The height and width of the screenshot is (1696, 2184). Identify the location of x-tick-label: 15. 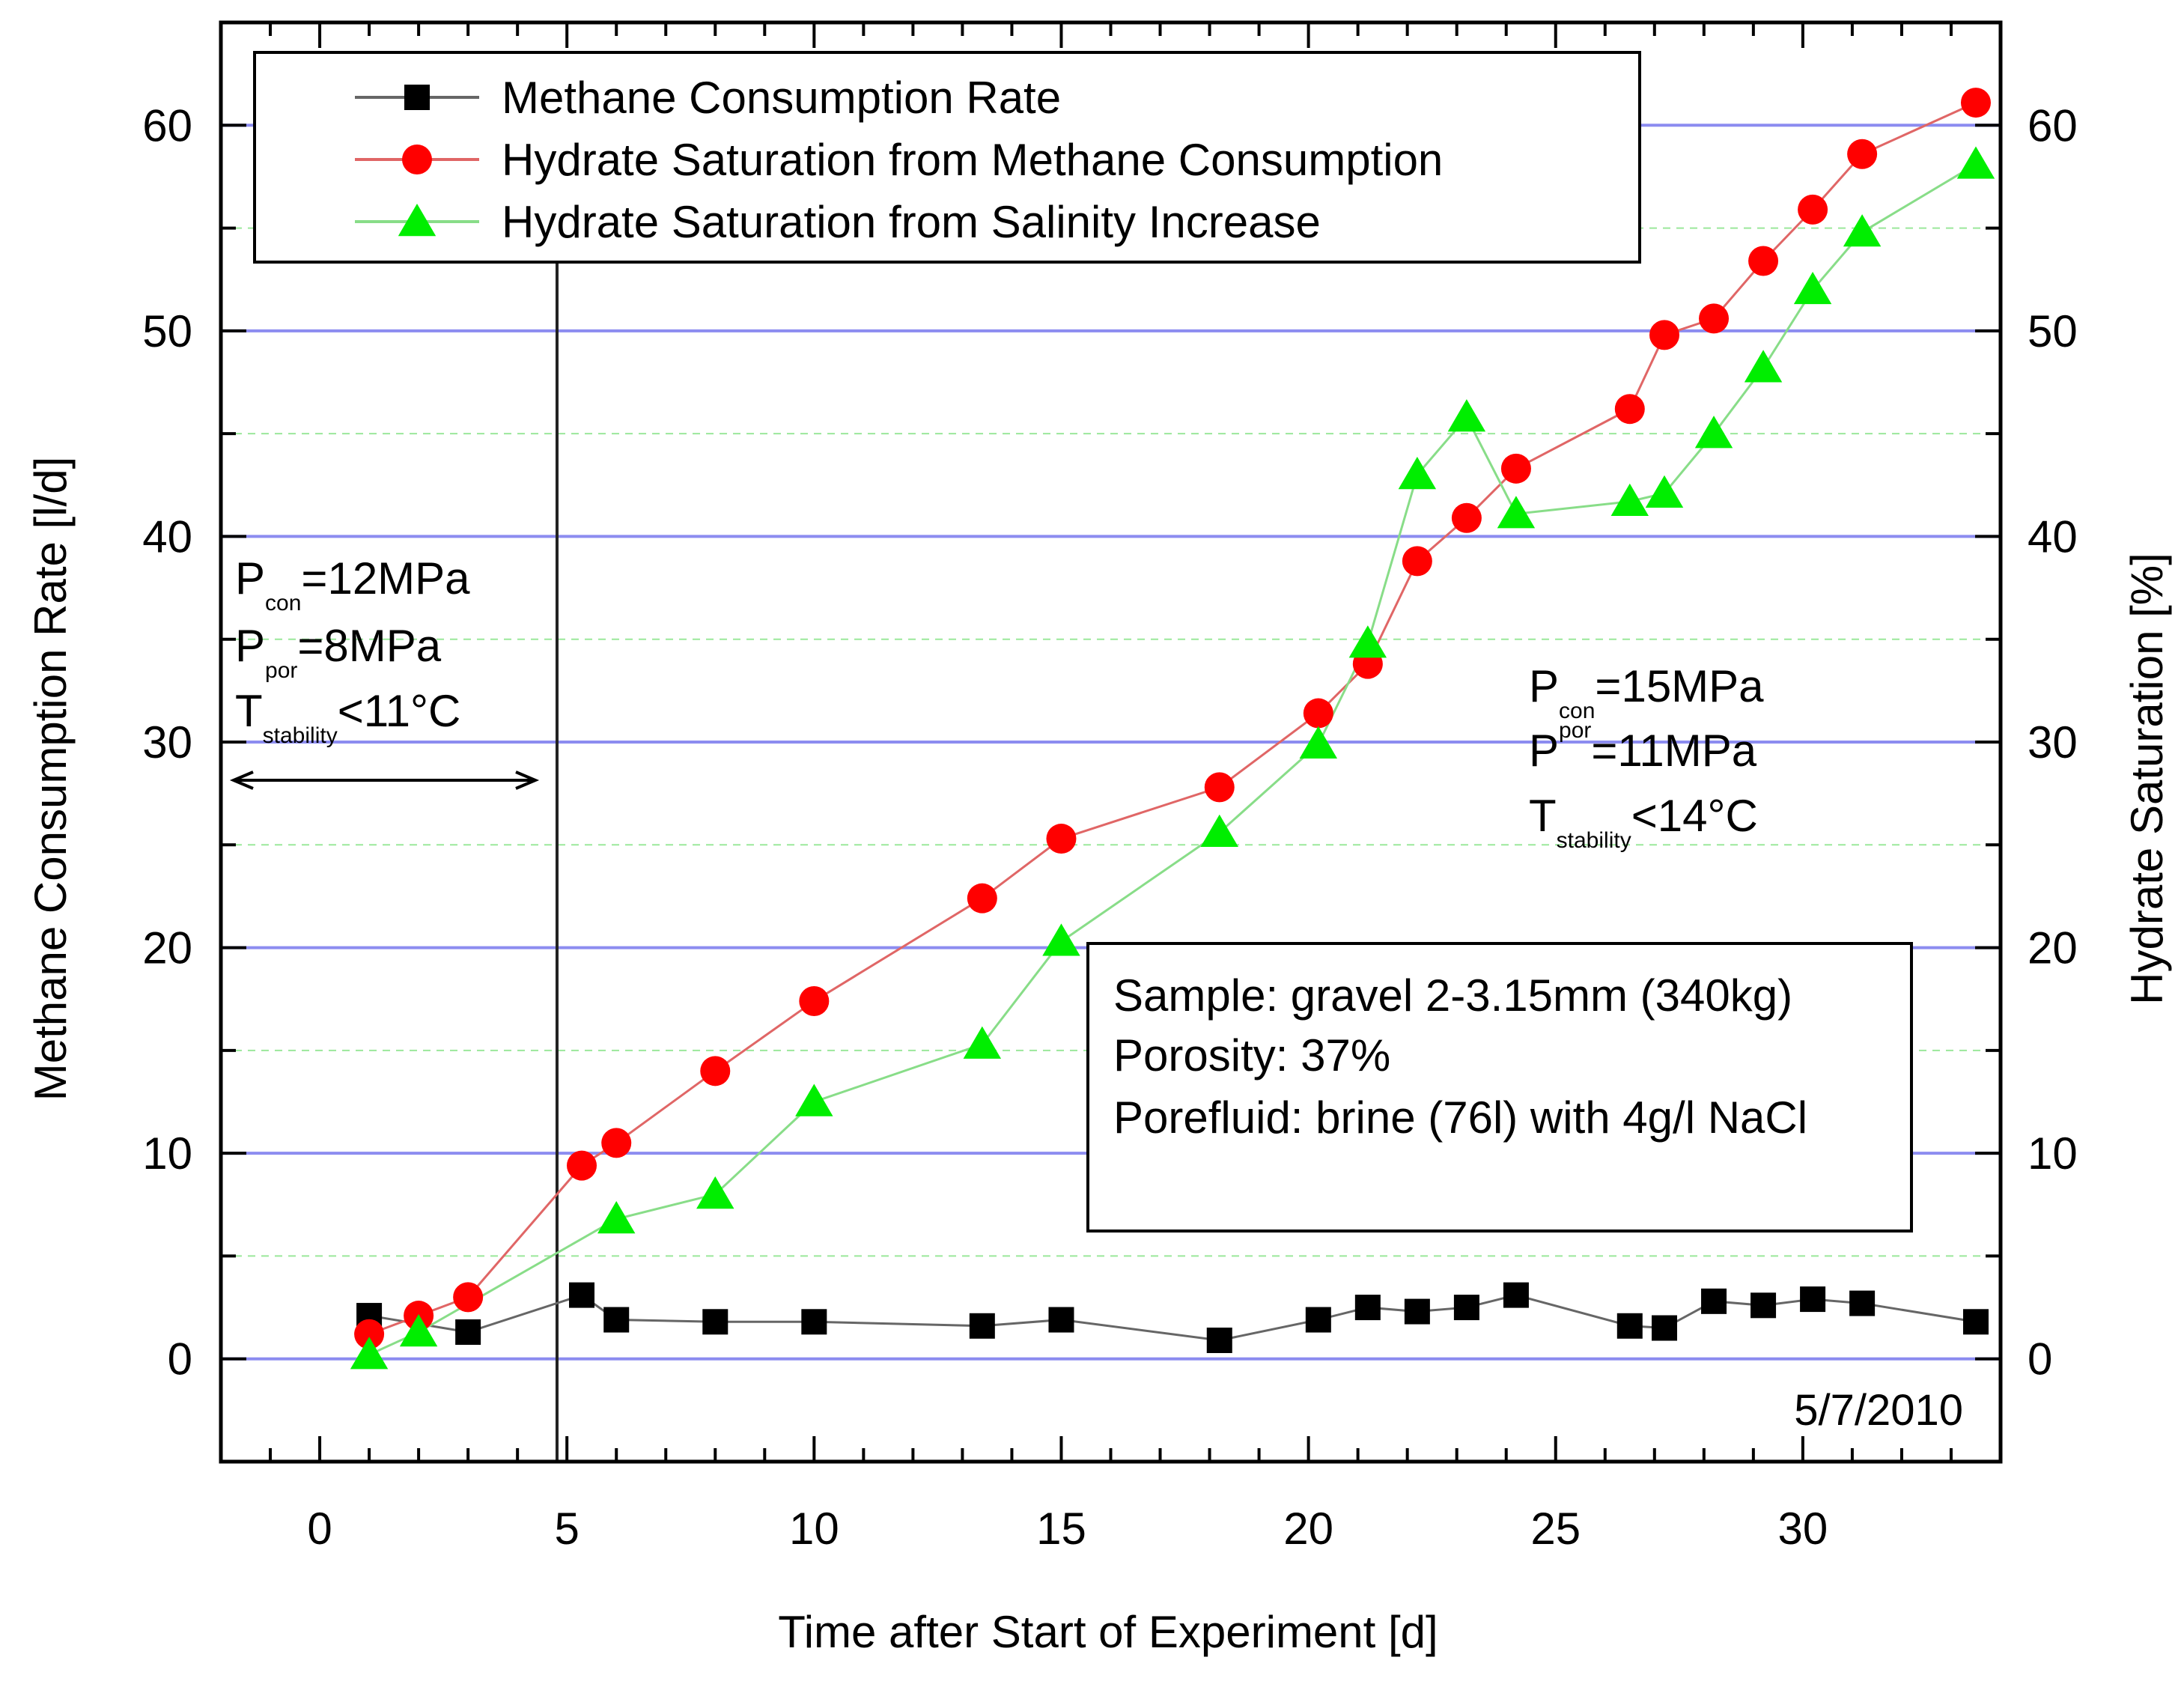
(1061, 1529).